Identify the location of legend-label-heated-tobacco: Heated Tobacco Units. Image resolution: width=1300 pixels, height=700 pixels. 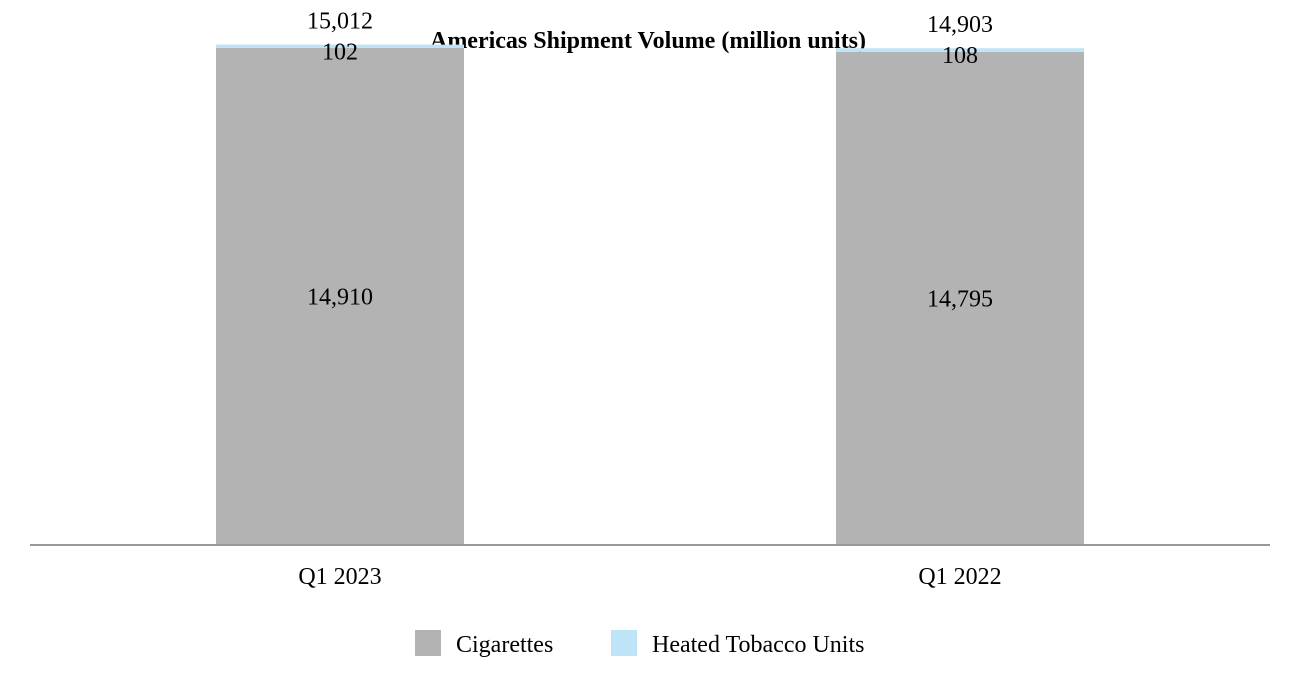
(758, 645).